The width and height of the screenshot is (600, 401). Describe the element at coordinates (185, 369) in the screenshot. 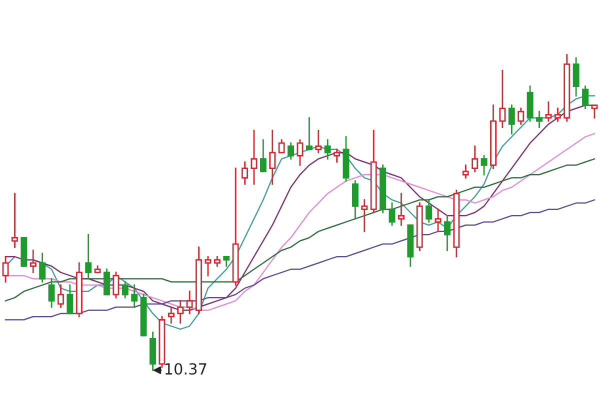

I see `annotation: 10.37` at that location.